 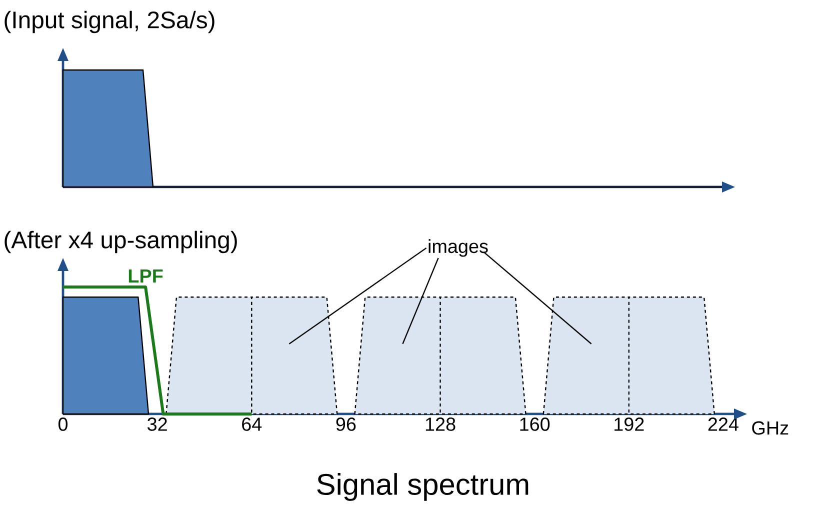 I want to click on x-tick-label: 128, so click(x=441, y=424).